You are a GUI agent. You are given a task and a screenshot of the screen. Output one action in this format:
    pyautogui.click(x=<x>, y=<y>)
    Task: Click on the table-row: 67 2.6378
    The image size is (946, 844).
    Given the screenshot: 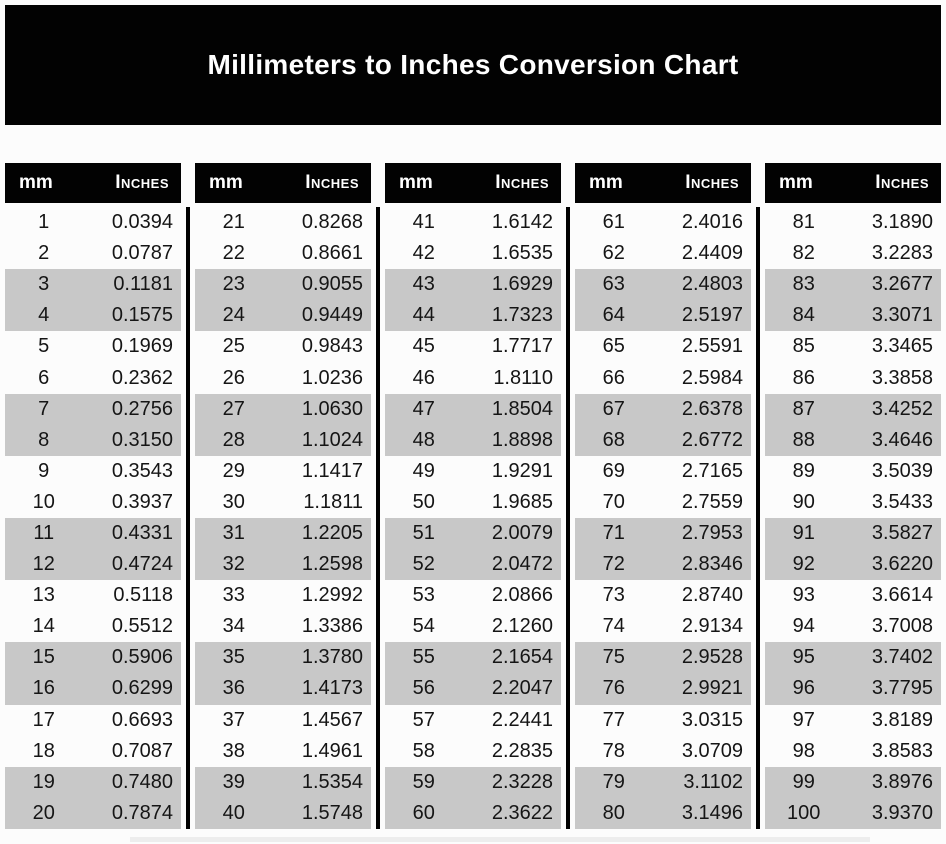 What is the action you would take?
    pyautogui.click(x=663, y=409)
    